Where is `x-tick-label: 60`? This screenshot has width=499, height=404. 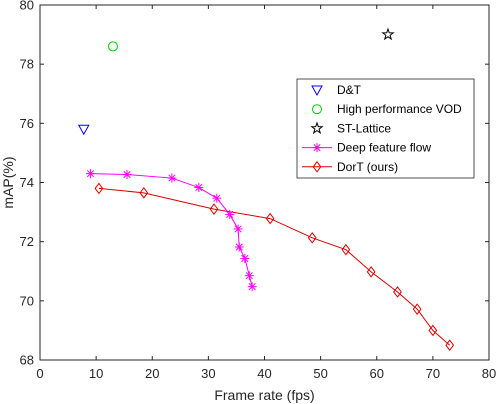 x-tick-label: 60 is located at coordinates (377, 373).